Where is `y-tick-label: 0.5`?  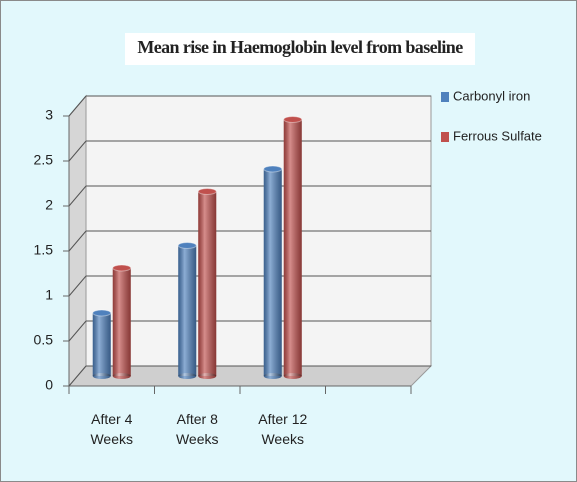
y-tick-label: 0.5 is located at coordinates (44, 340).